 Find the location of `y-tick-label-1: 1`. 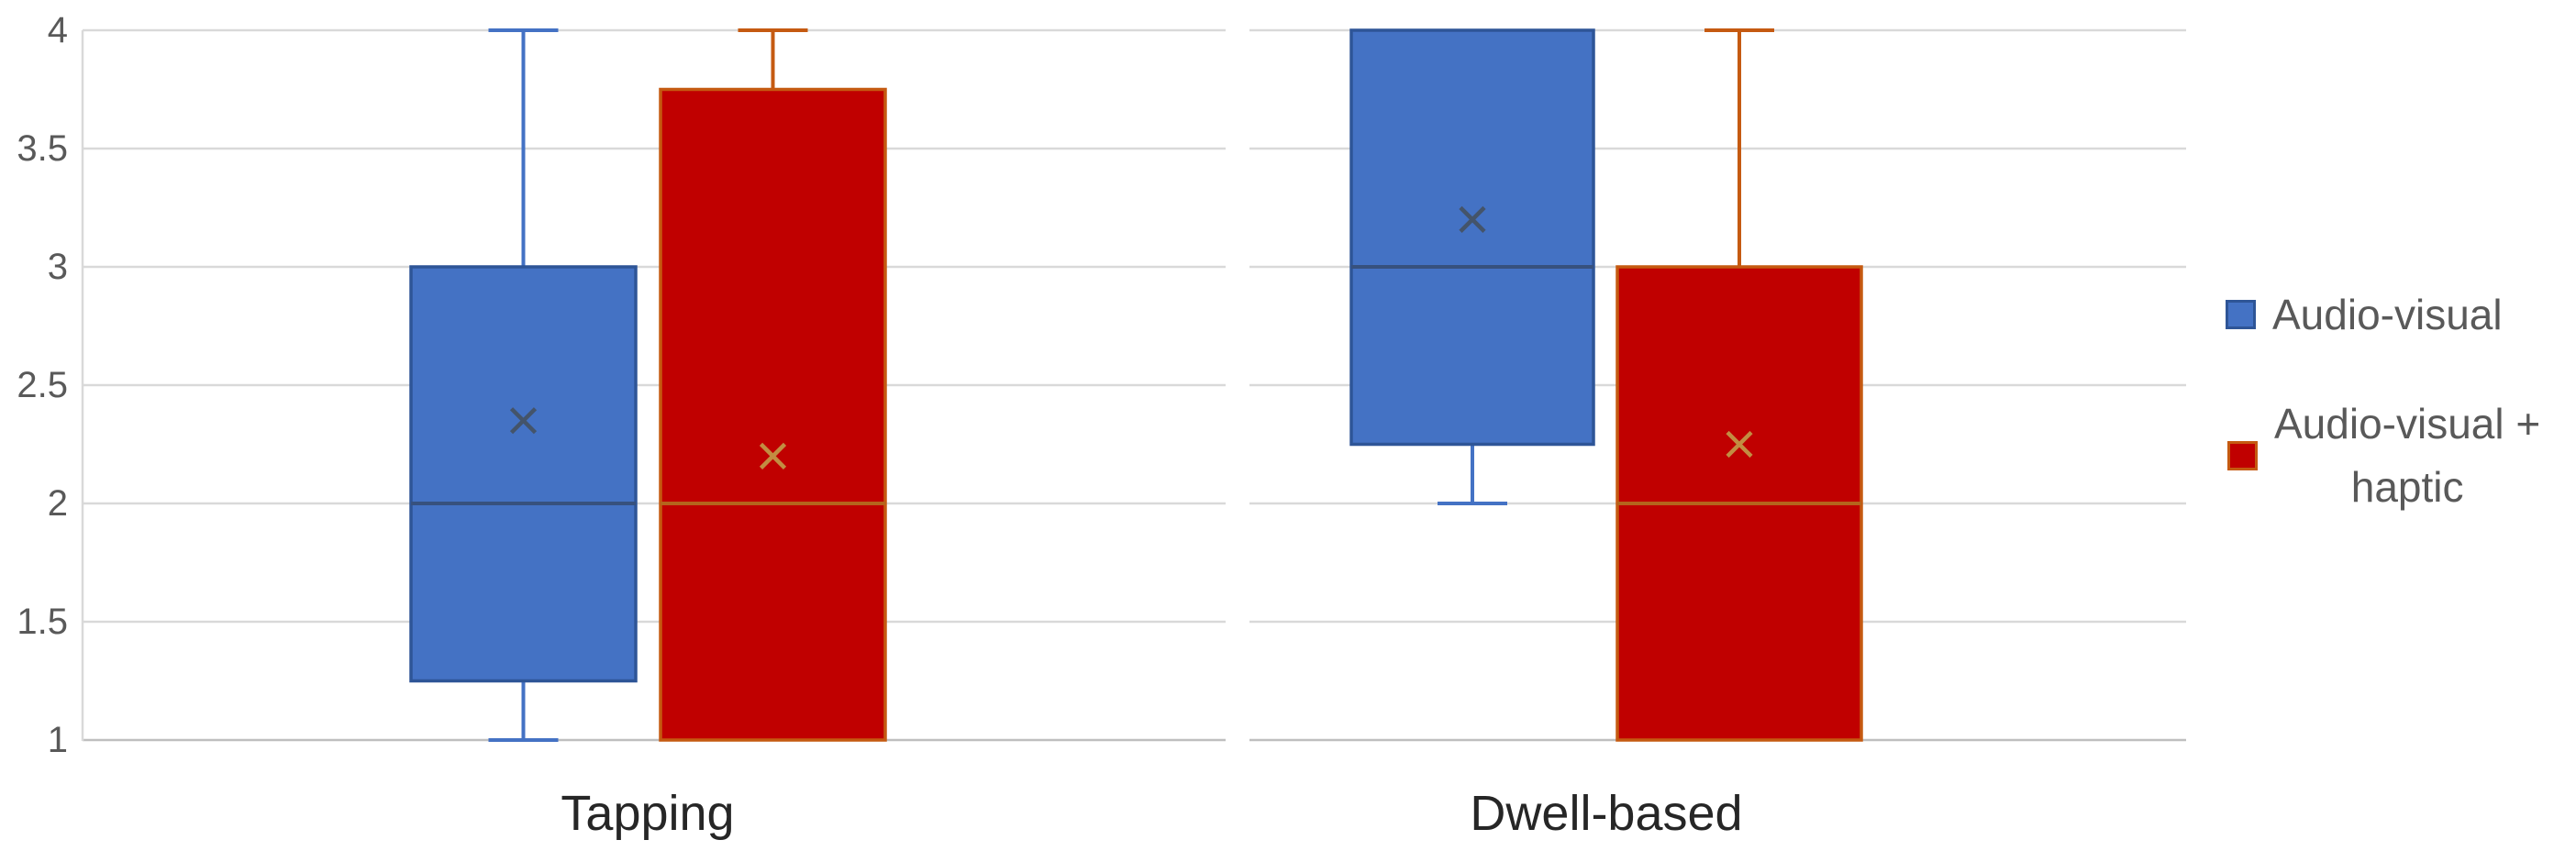

y-tick-label-1: 1 is located at coordinates (58, 740).